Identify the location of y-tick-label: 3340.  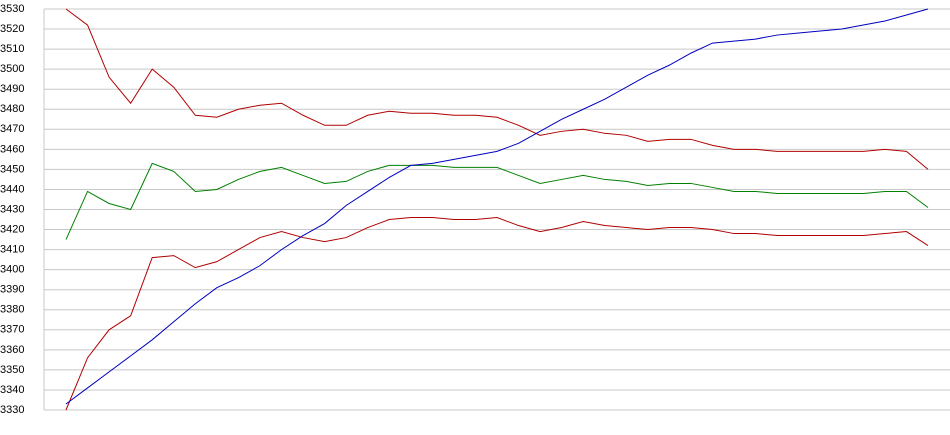
(12, 390).